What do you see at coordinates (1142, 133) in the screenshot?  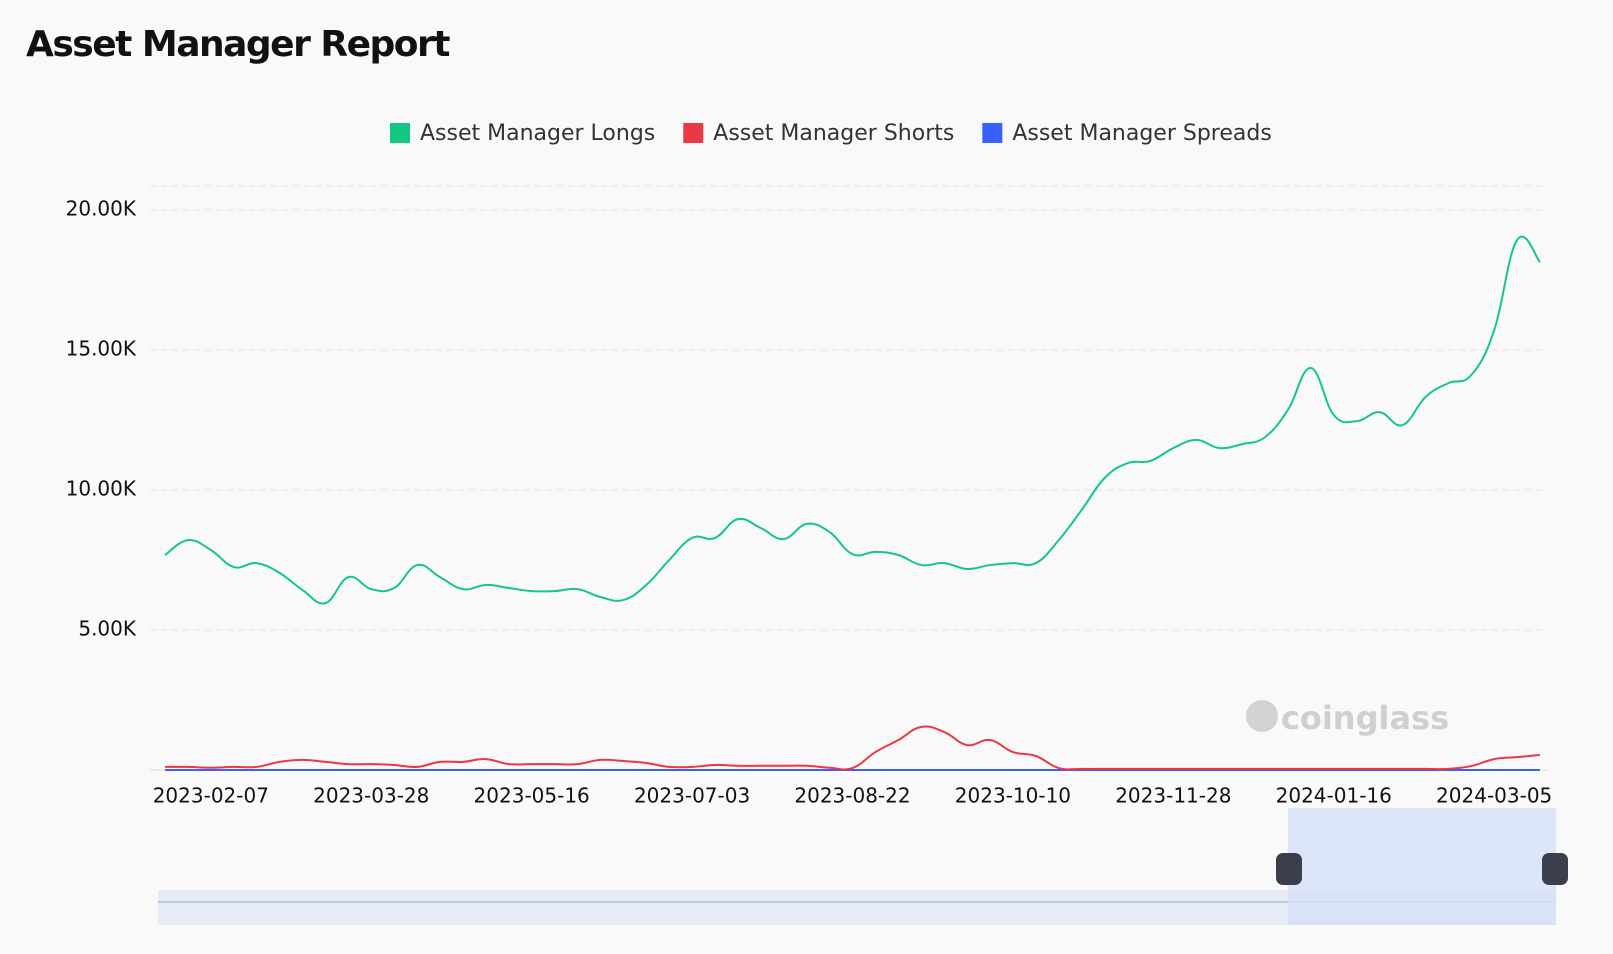 I see `legend-label: Asset Manager Spreads` at bounding box center [1142, 133].